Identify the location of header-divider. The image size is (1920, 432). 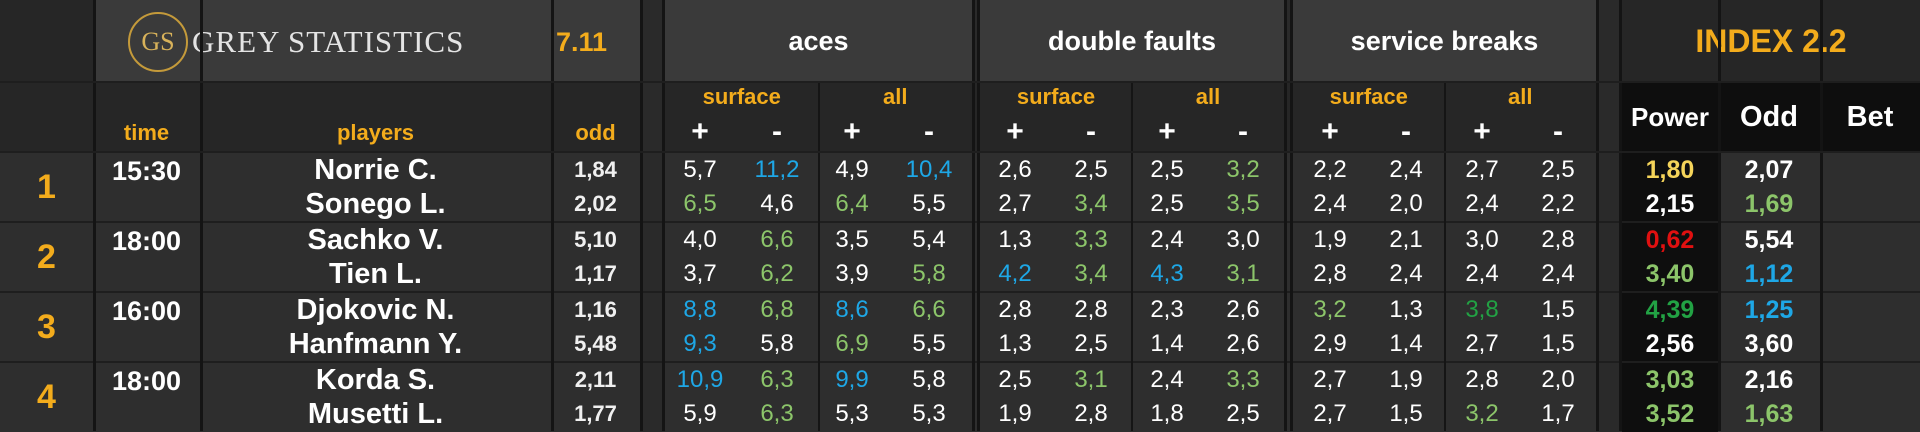
(960, 152).